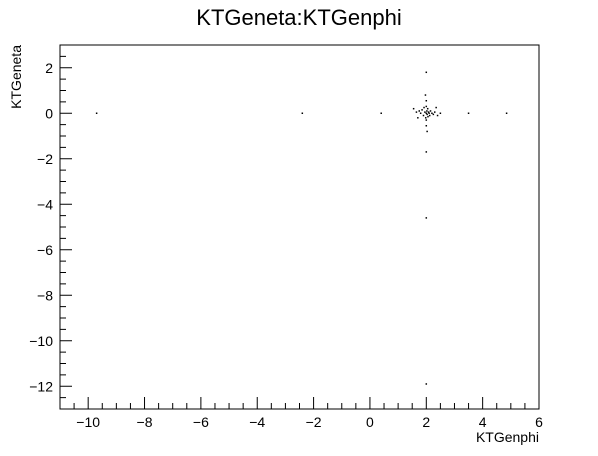 The image size is (598, 456). What do you see at coordinates (49, 68) in the screenshot?
I see `y-tick-label: 2` at bounding box center [49, 68].